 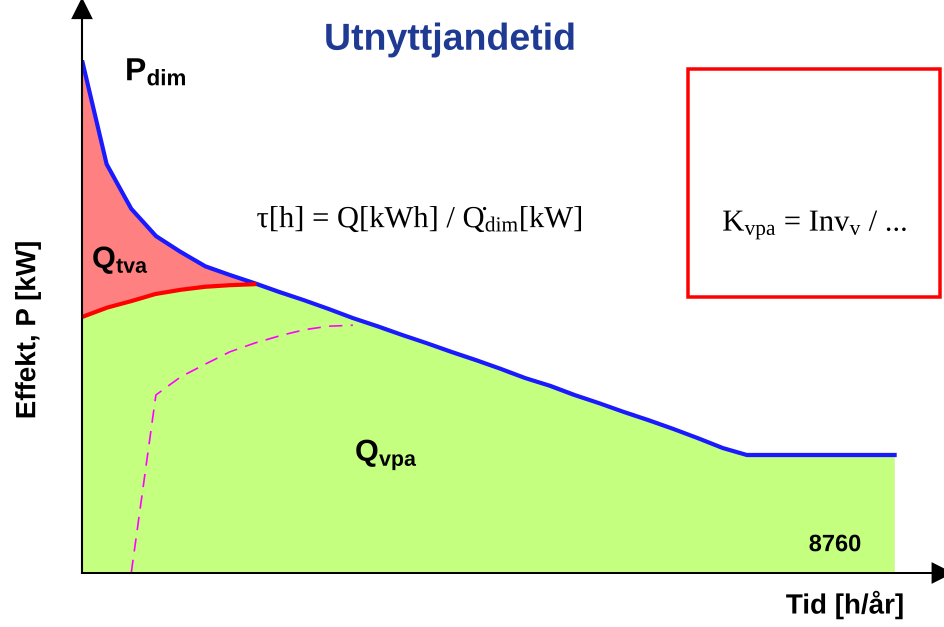 I want to click on annotation: Q$_{vpa}$, so click(x=386, y=455).